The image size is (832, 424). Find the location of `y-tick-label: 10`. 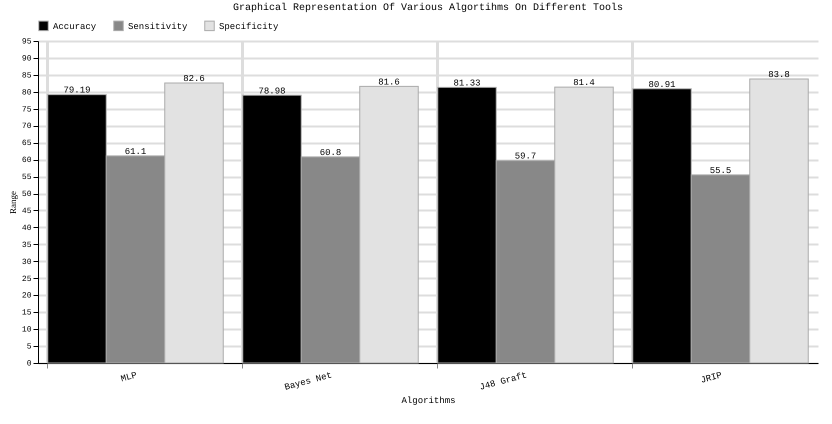

y-tick-label: 10 is located at coordinates (27, 330).